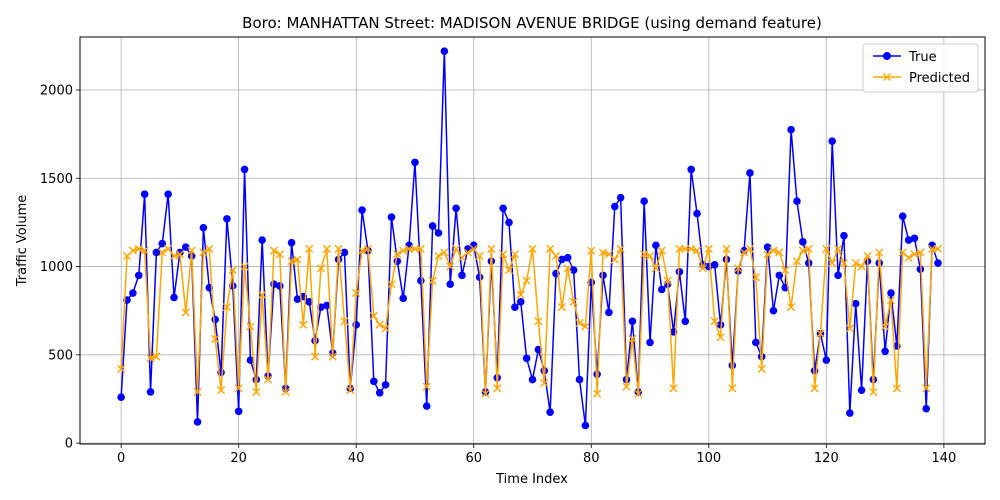  Describe the element at coordinates (60, 355) in the screenshot. I see `y-tick-label: 500` at that location.